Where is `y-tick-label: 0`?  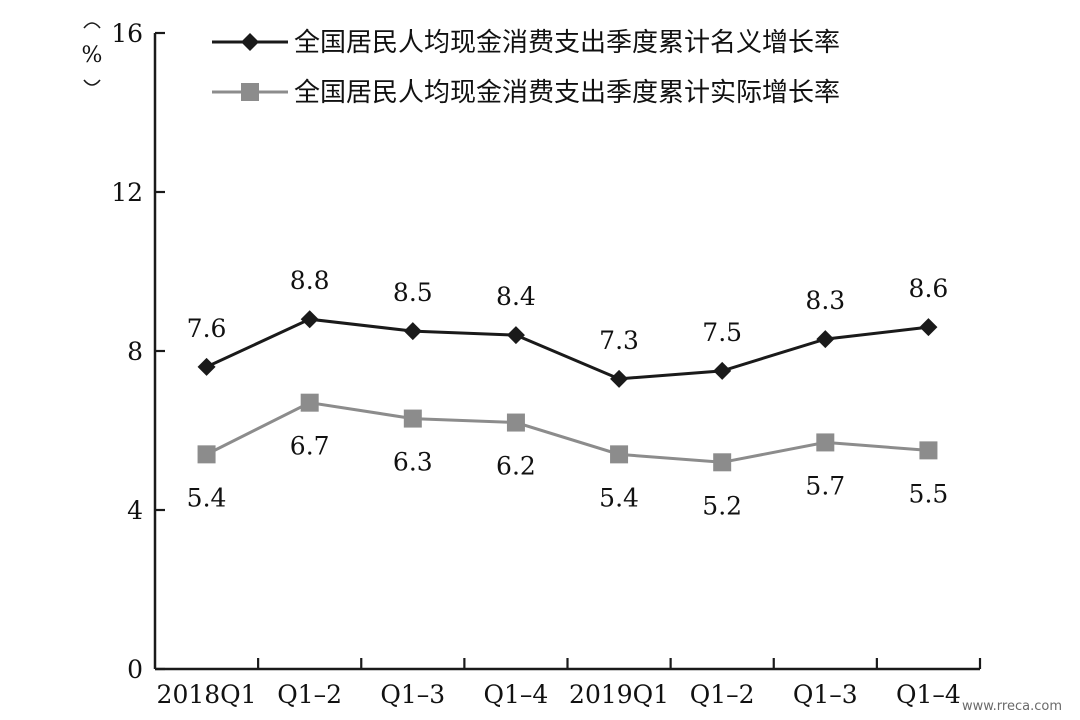
y-tick-label: 0 is located at coordinates (135, 669).